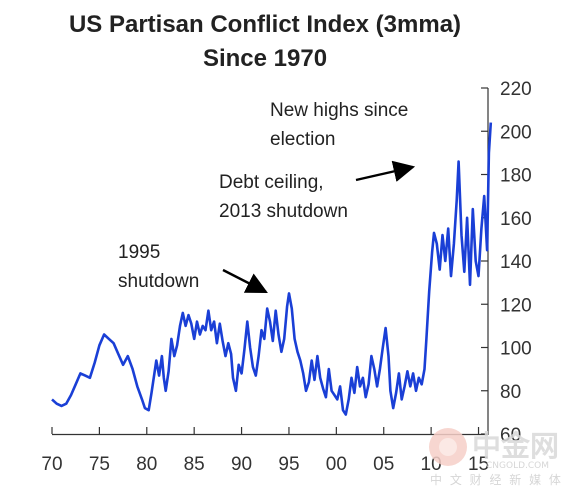  Describe the element at coordinates (516, 219) in the screenshot. I see `y-tick-label: 160` at that location.